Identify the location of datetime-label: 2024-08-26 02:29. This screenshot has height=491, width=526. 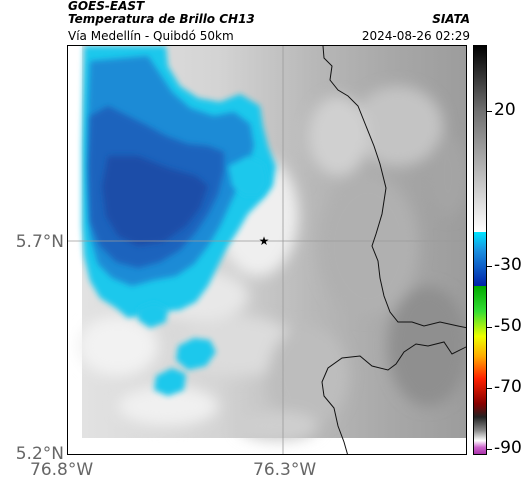
(415, 36).